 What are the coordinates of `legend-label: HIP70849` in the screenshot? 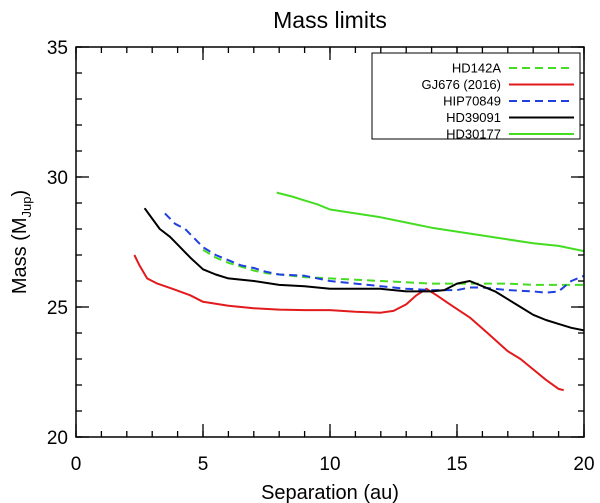 It's located at (472, 101).